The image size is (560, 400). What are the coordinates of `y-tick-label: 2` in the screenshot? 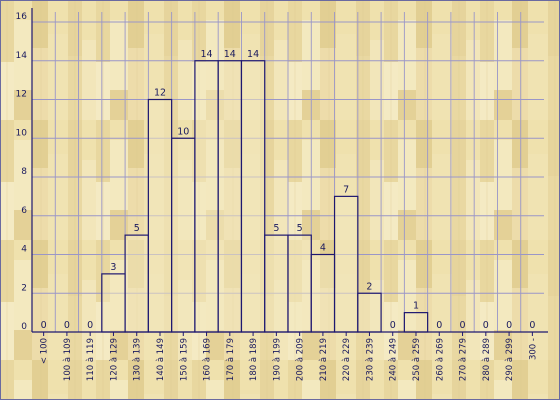 It's located at (24, 288).